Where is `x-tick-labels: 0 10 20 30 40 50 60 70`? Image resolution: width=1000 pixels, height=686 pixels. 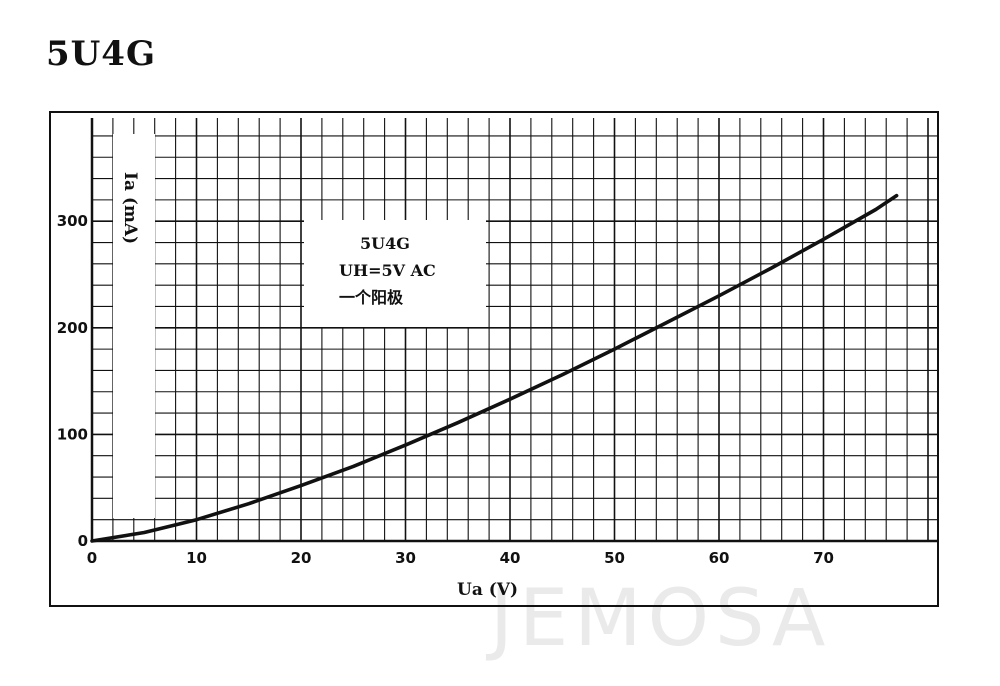
x-tick-labels: 0 10 20 30 40 50 60 70 is located at coordinates (460, 558).